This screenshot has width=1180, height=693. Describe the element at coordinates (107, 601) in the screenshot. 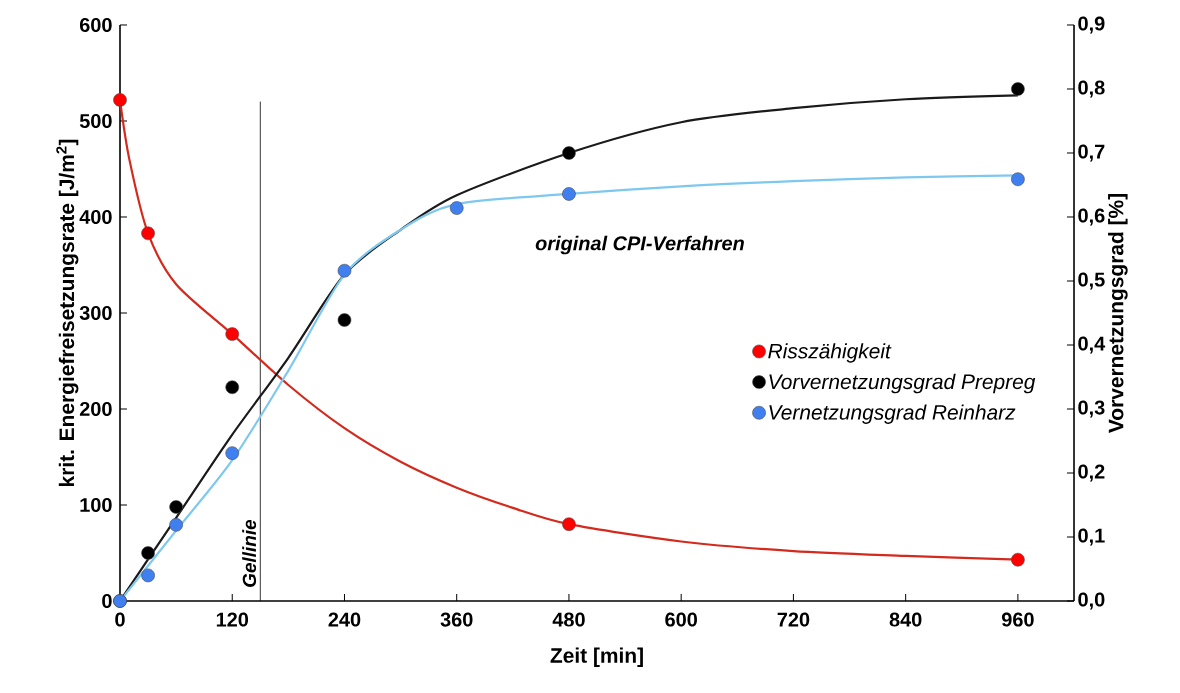

I see `y-tick-label: 0` at that location.